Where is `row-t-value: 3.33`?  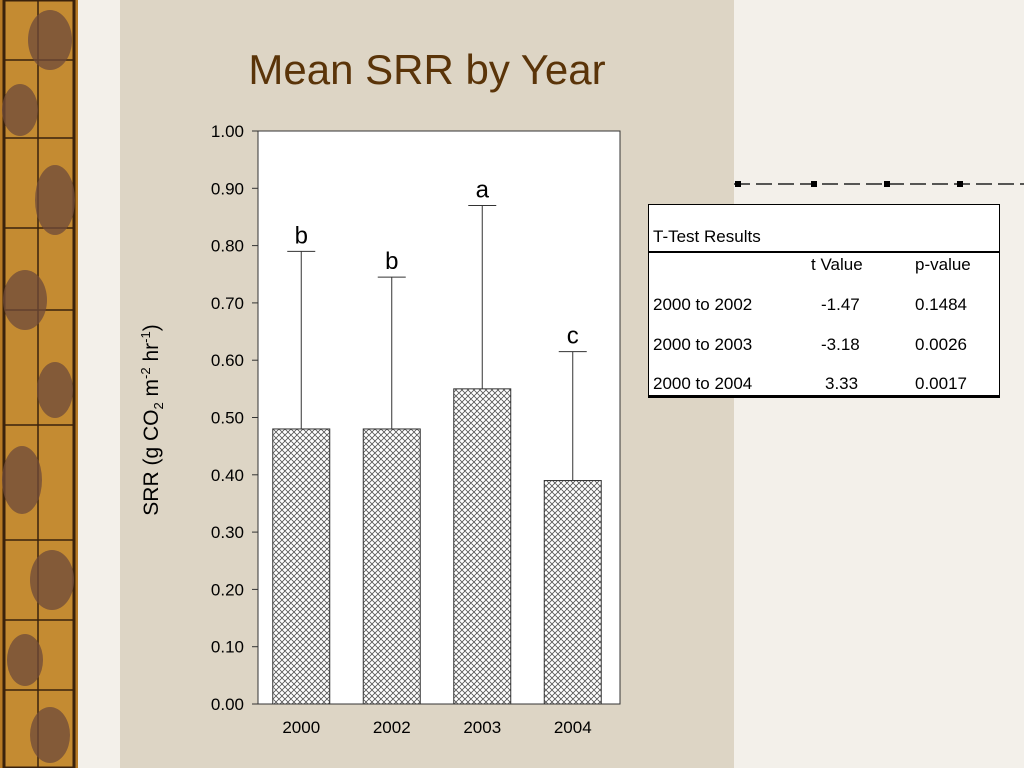 row-t-value: 3.33 is located at coordinates (842, 383).